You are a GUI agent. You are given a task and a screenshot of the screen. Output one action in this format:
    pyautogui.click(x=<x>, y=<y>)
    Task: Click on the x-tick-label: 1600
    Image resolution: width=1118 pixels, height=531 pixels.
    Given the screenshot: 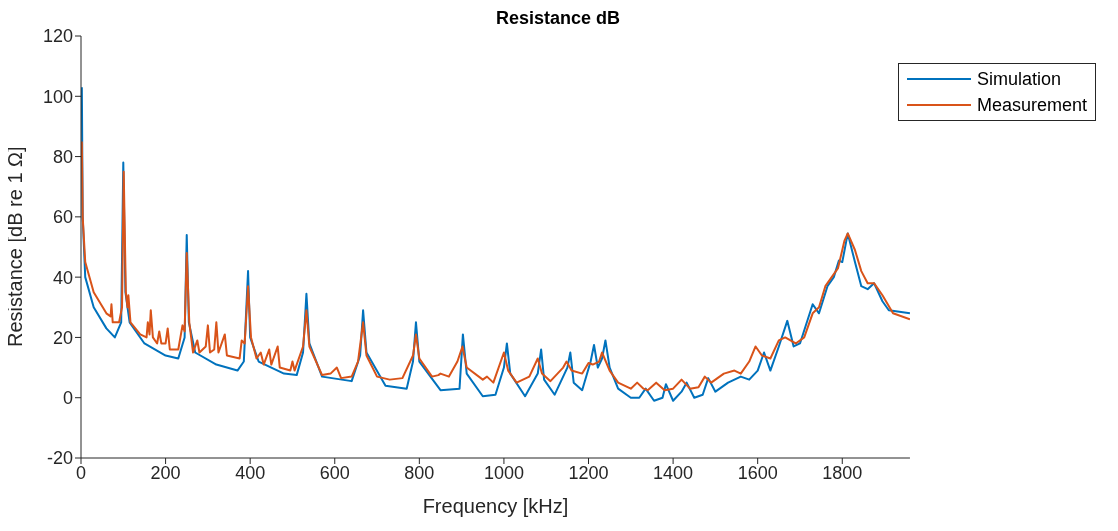 What is the action you would take?
    pyautogui.click(x=757, y=472)
    